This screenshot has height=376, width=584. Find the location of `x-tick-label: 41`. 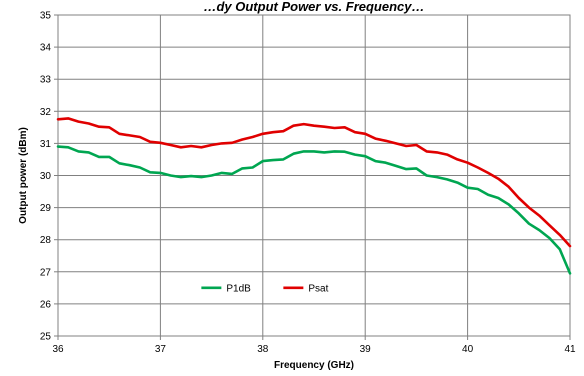

x-tick-label: 41 is located at coordinates (570, 349).